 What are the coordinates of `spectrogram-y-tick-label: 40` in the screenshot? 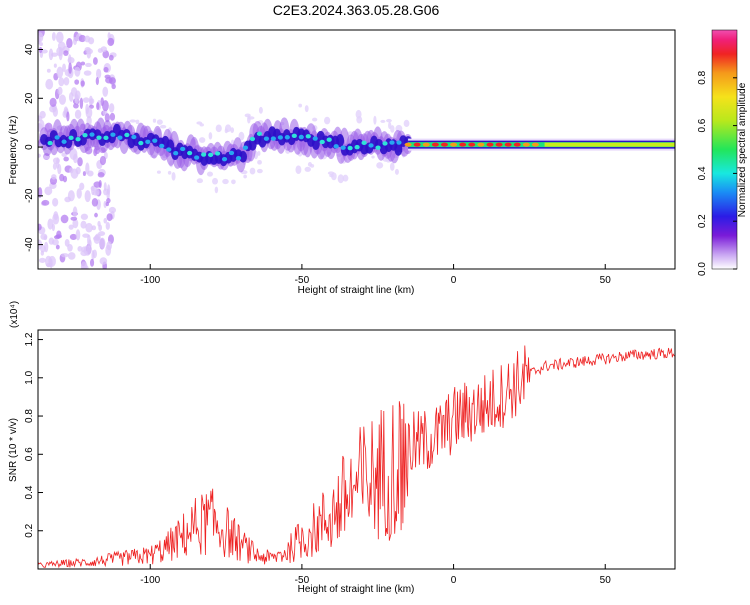 It's located at (29, 50).